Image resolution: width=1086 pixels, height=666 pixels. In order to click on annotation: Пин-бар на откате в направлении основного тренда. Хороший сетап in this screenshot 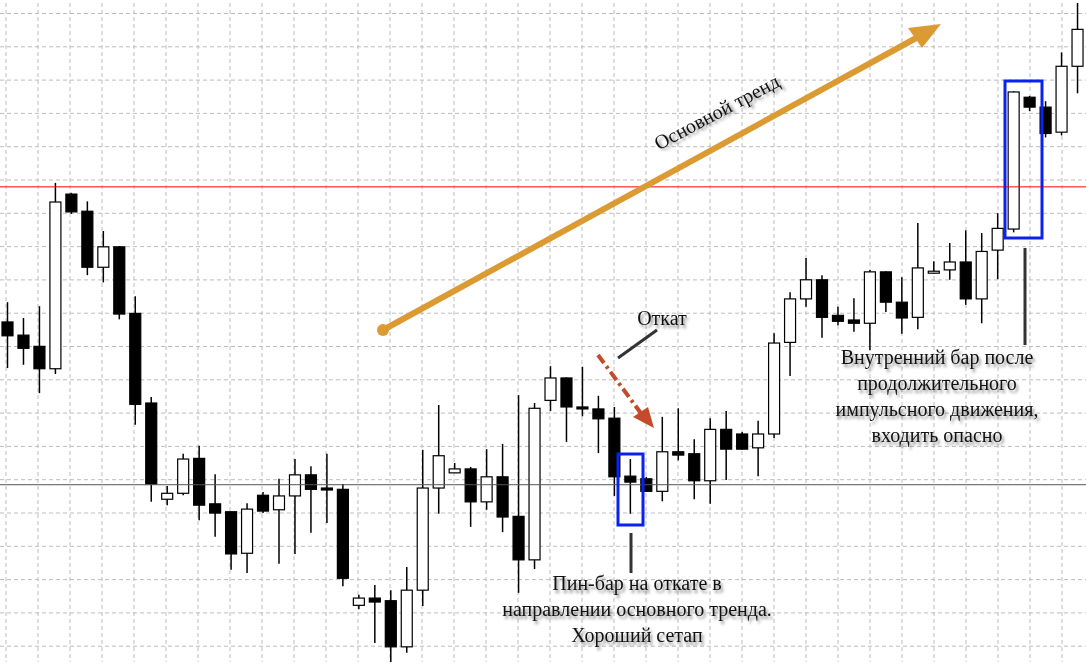, I will do `click(637, 609)`.